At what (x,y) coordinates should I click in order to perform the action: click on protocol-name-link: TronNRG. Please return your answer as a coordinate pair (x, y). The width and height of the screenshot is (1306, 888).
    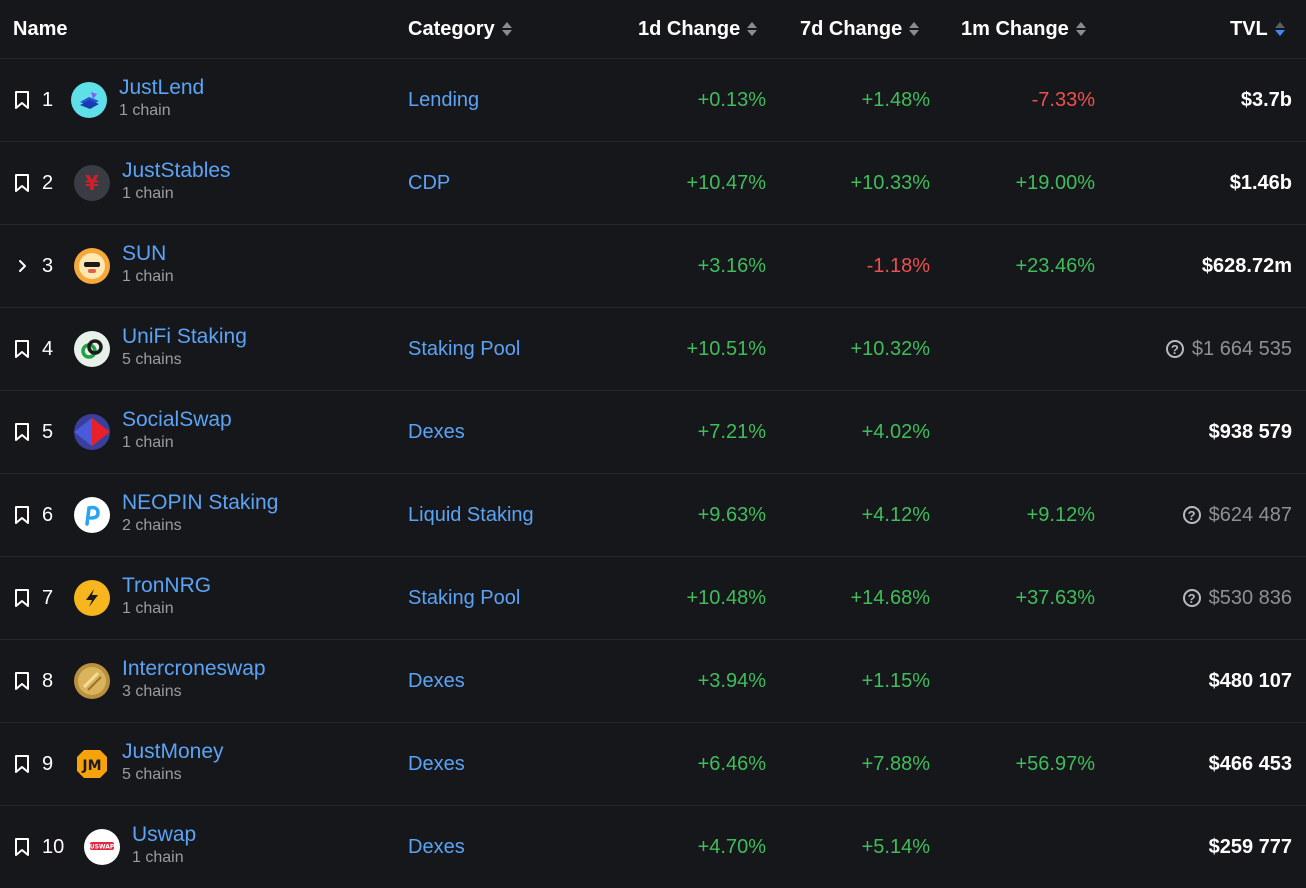
    Looking at the image, I should click on (167, 585).